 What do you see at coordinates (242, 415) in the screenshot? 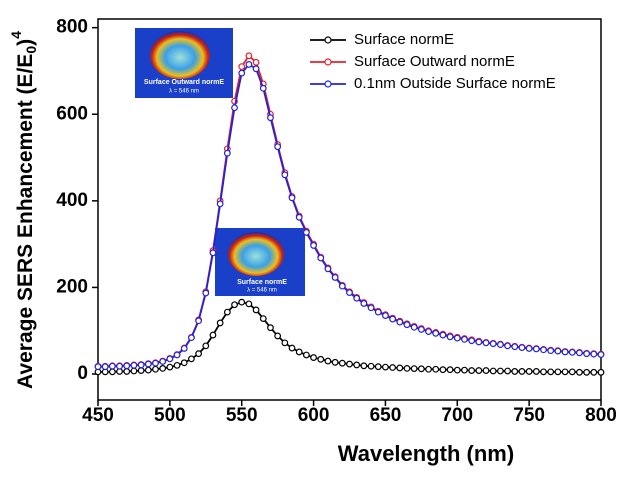
I see `x-tick-label: 550` at bounding box center [242, 415].